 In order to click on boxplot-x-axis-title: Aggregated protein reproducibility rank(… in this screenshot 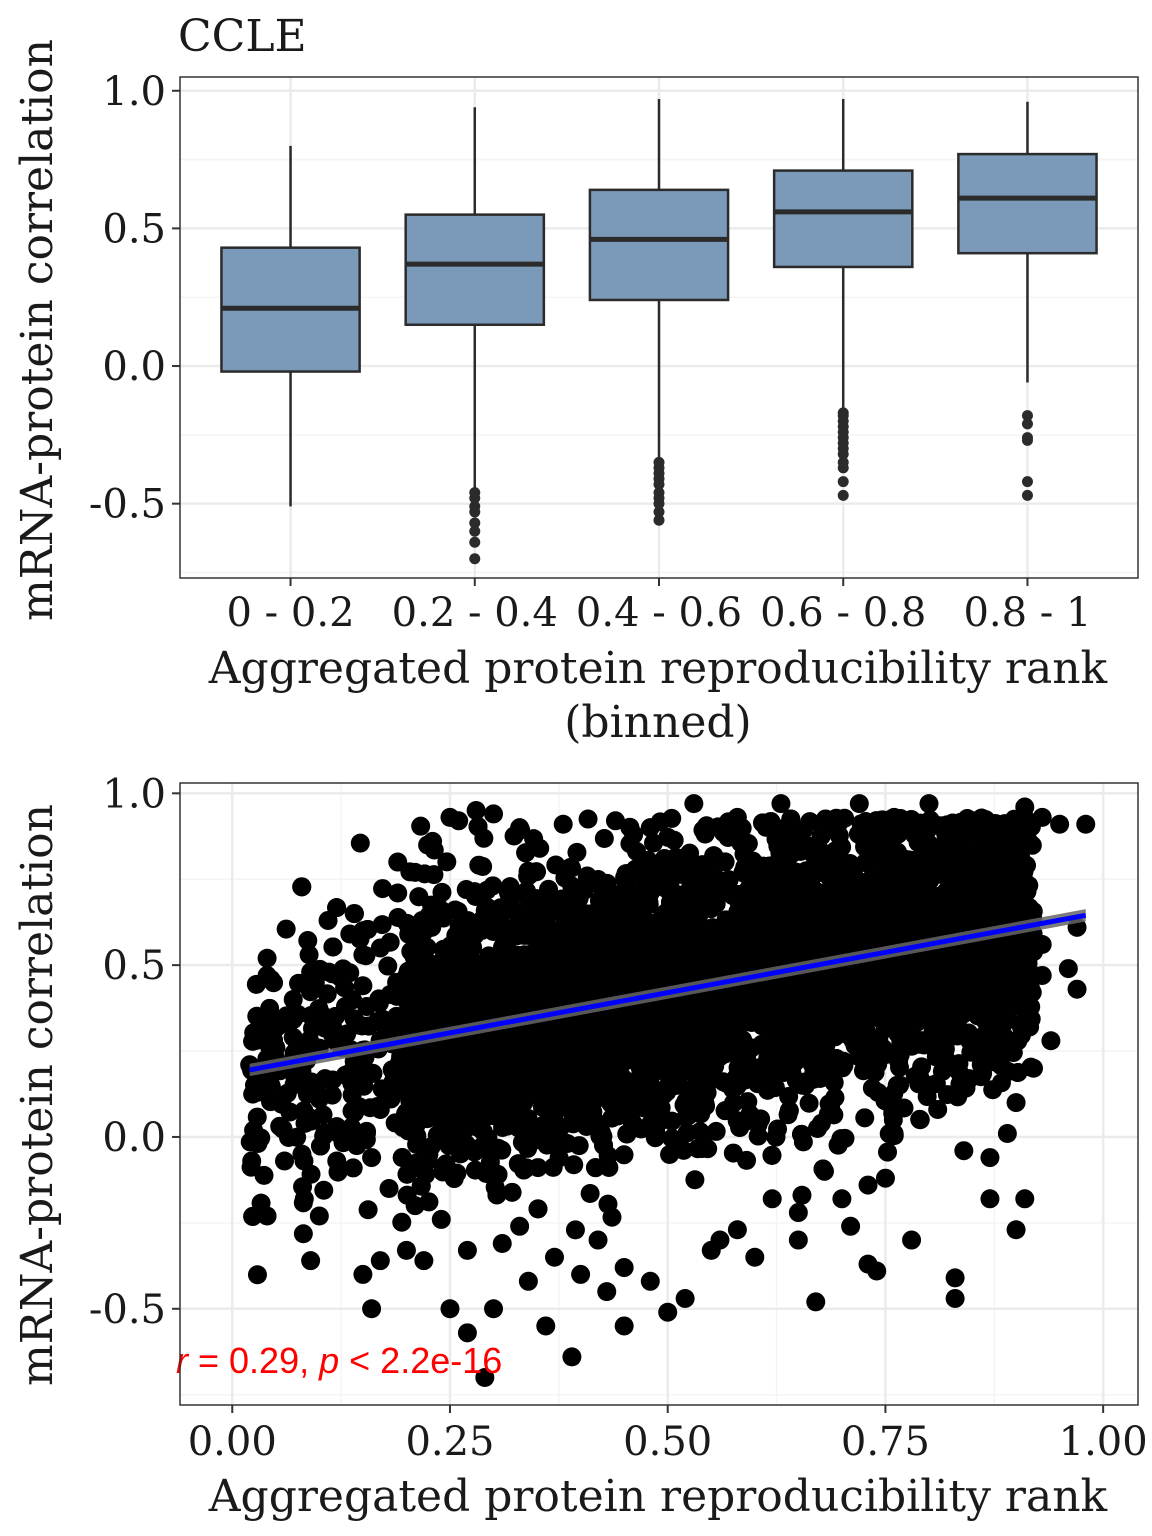, I will do `click(658, 695)`.